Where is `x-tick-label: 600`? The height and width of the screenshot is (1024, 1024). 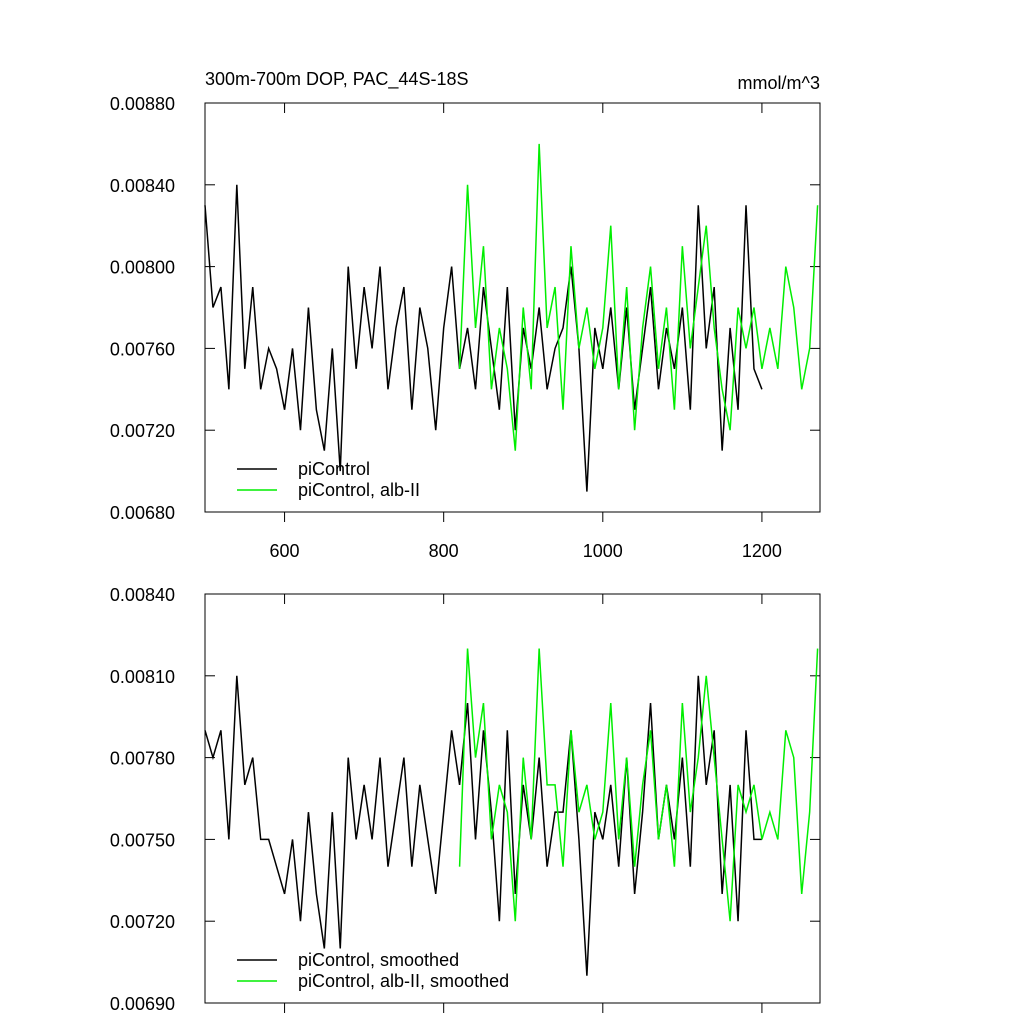
x-tick-label: 600 is located at coordinates (285, 551).